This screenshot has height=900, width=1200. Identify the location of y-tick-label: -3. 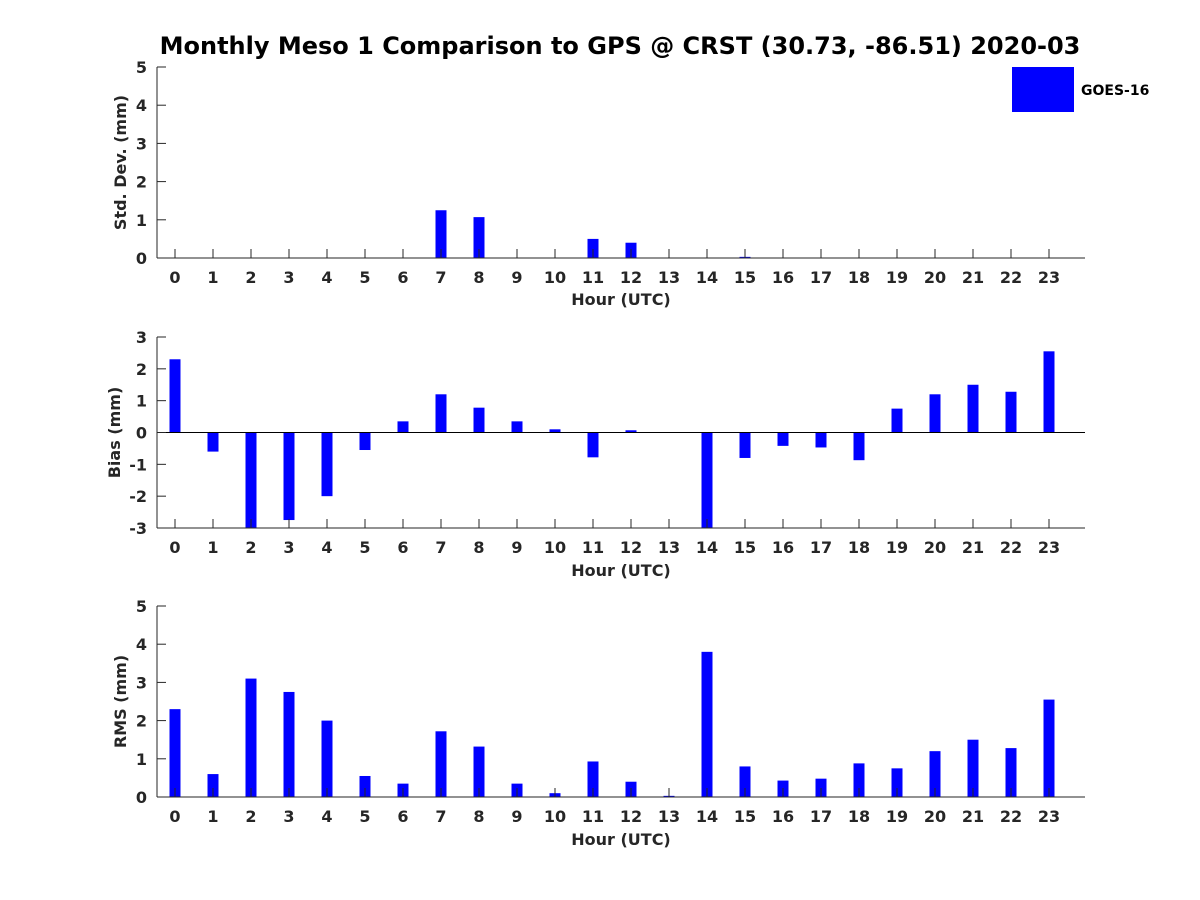
(138, 528).